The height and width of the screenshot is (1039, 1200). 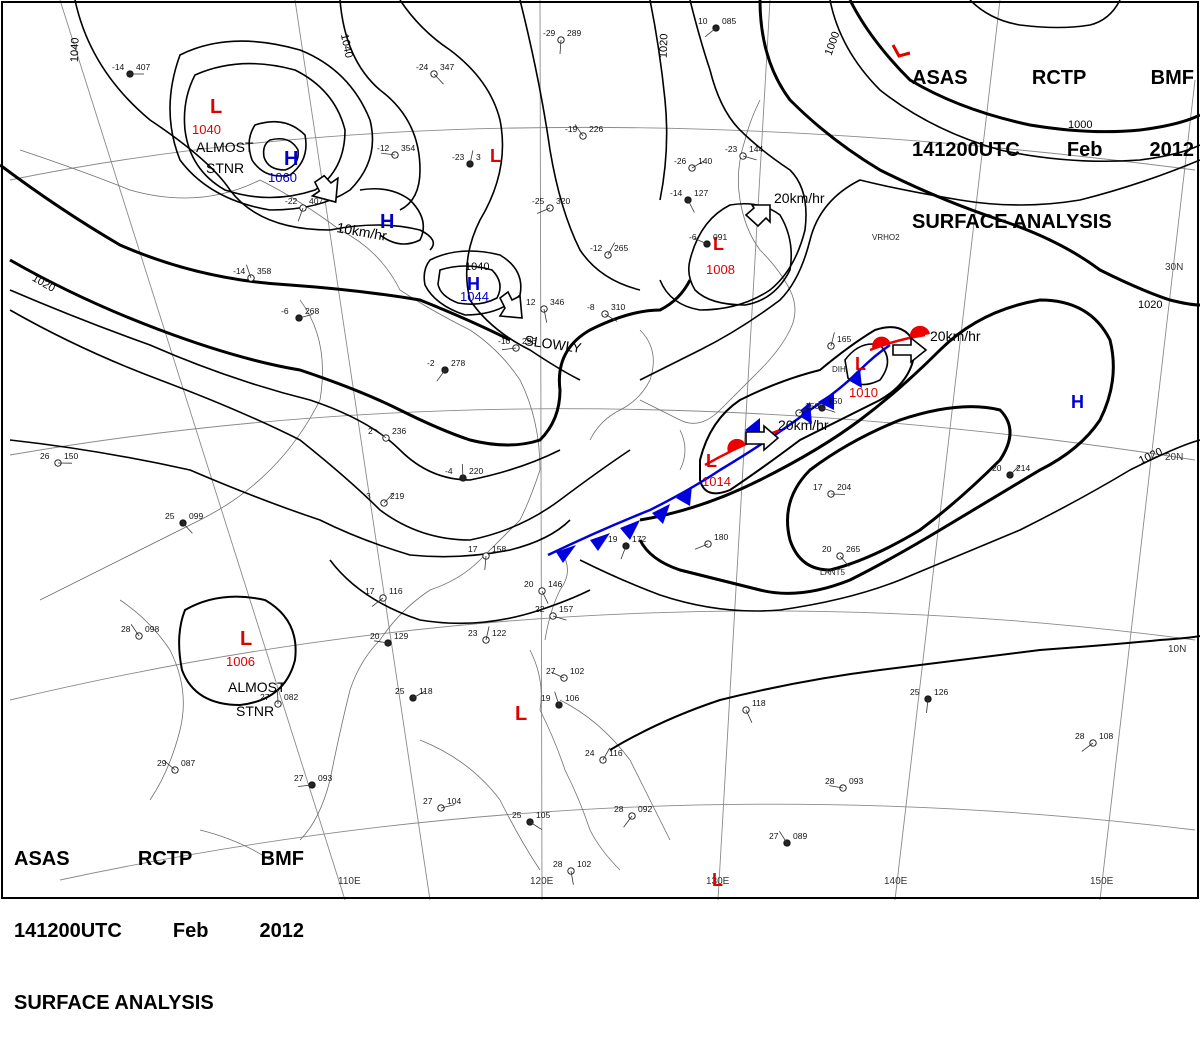 What do you see at coordinates (291, 697) in the screenshot?
I see `station-pressure: 082` at bounding box center [291, 697].